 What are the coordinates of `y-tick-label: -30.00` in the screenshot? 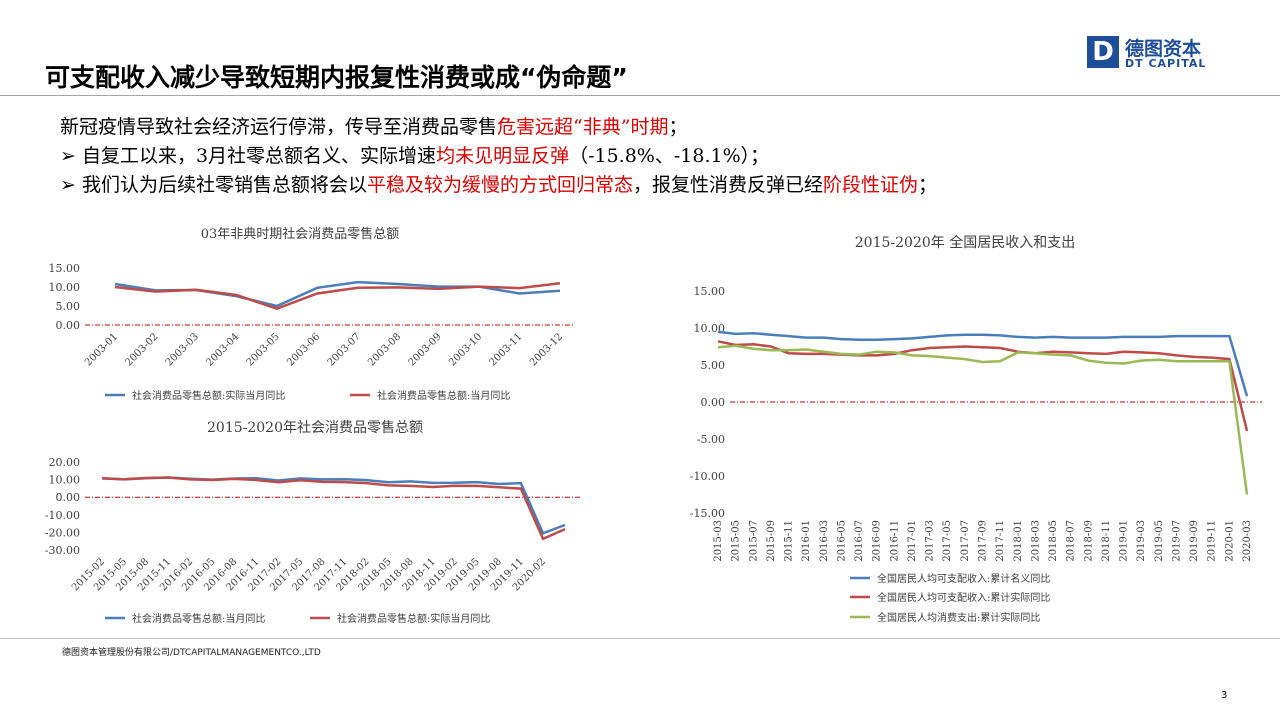 It's located at (62, 550).